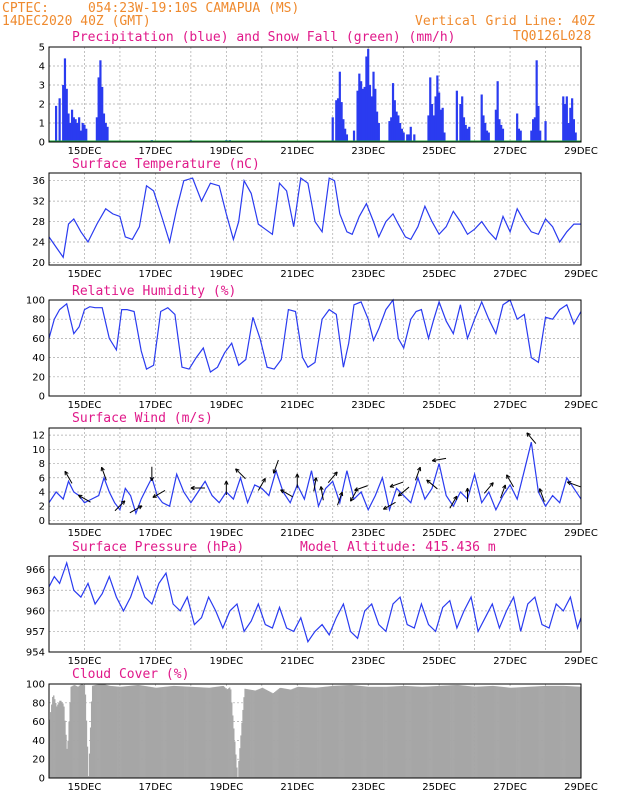 Image resolution: width=618 pixels, height=800 pixels. I want to click on pressure-xtick-label: 21DEC, so click(297, 661).